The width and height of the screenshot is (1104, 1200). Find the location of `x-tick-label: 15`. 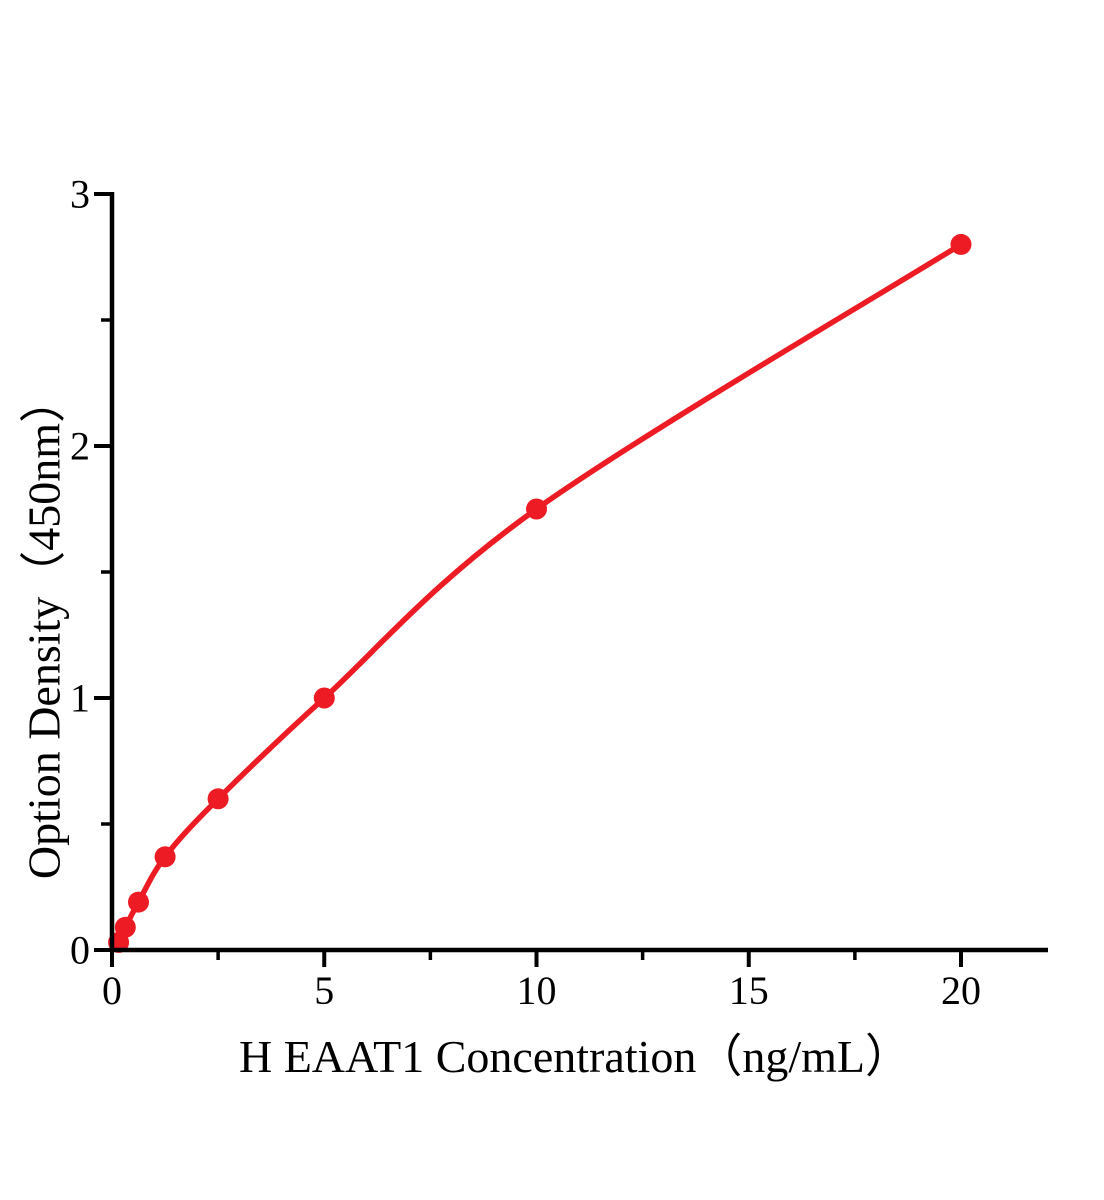

x-tick-label: 15 is located at coordinates (749, 990).